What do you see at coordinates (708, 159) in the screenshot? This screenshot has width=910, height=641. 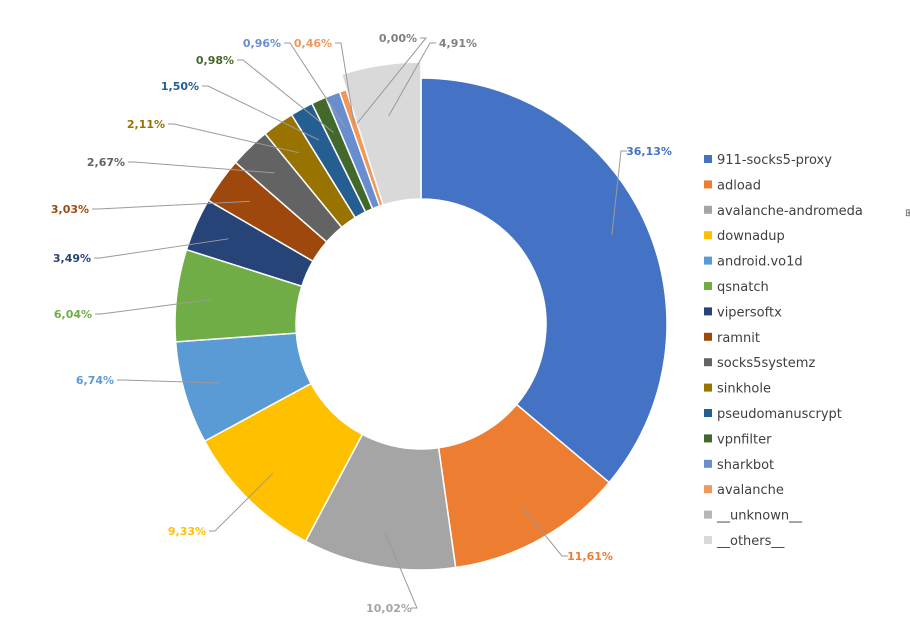 I see `legend-swatch-911-socks5-proxy` at bounding box center [708, 159].